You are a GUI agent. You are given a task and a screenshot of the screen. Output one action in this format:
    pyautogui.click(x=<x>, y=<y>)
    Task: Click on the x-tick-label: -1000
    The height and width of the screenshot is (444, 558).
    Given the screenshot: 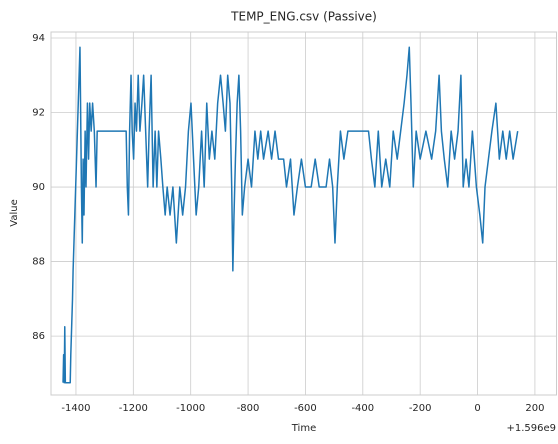 What is the action you would take?
    pyautogui.click(x=190, y=408)
    